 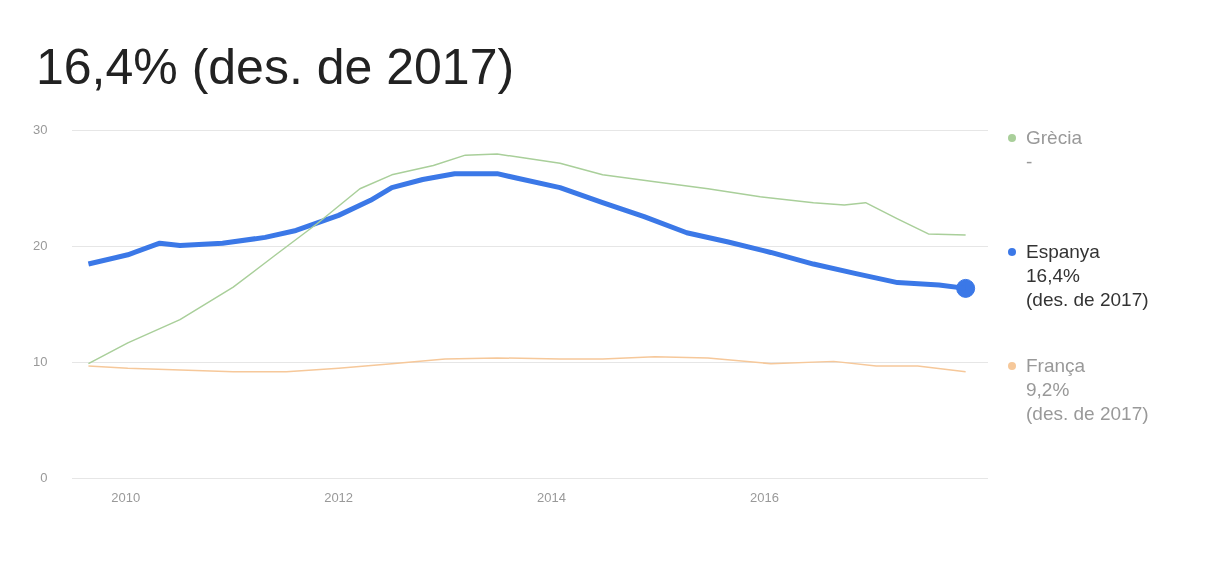 What do you see at coordinates (126, 497) in the screenshot?
I see `x-tick-label: 2010` at bounding box center [126, 497].